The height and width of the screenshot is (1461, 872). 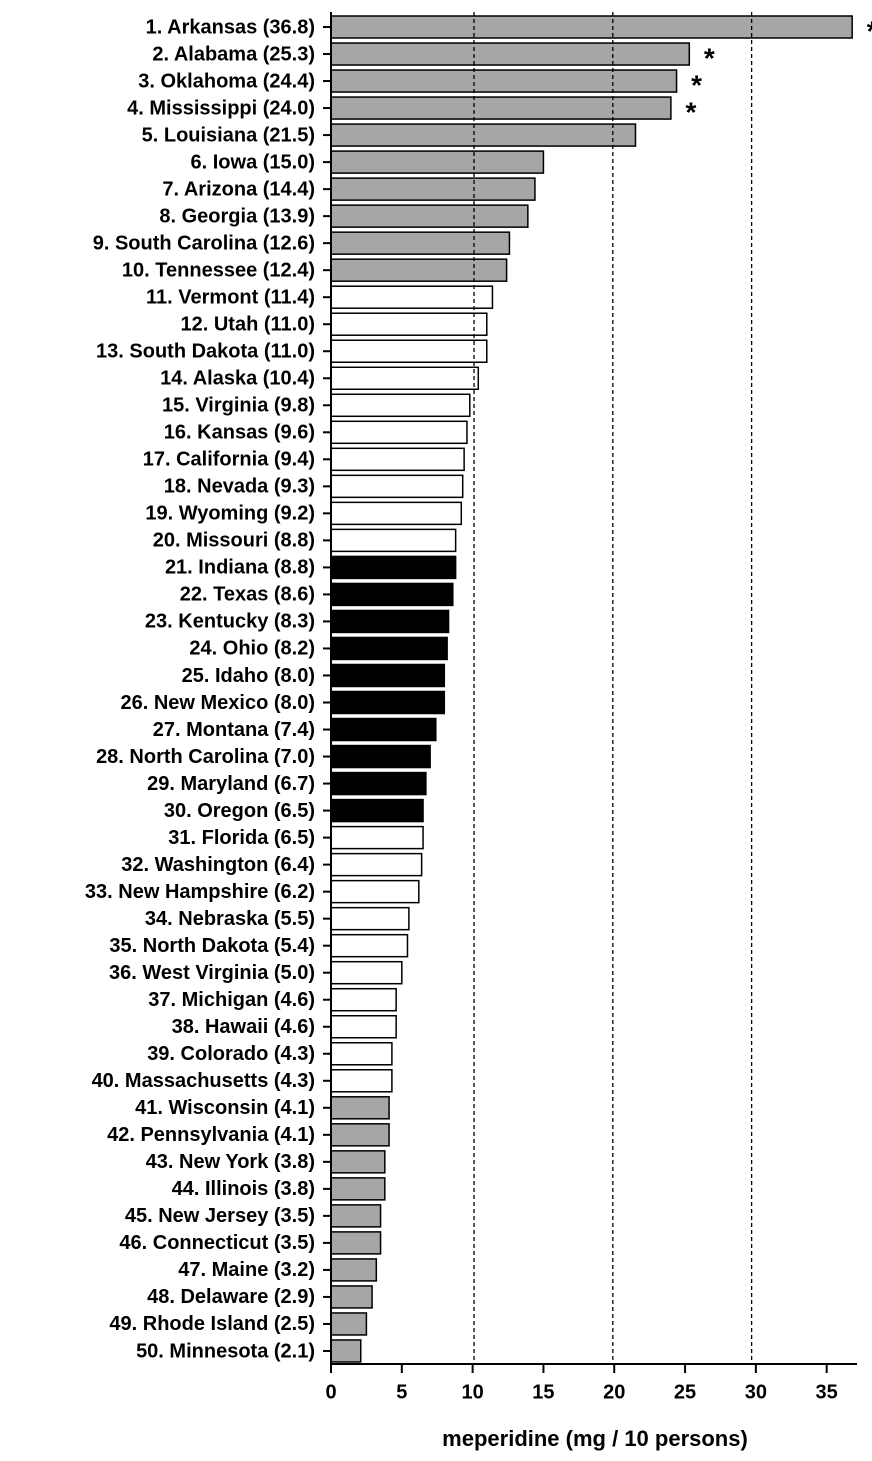 What do you see at coordinates (218, 865) in the screenshot?
I see `category-label: 32. Washington (6.4)` at bounding box center [218, 865].